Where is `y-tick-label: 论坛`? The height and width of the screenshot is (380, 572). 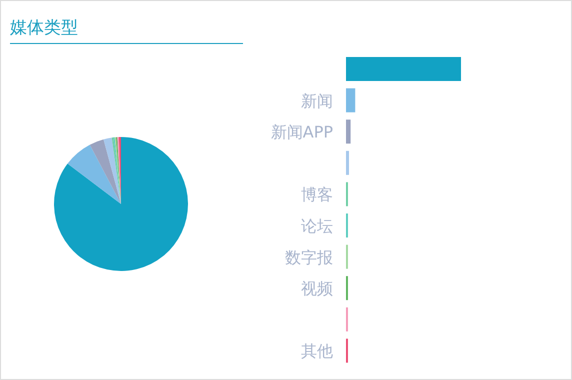
y-tick-label: 论坛 is located at coordinates (317, 226).